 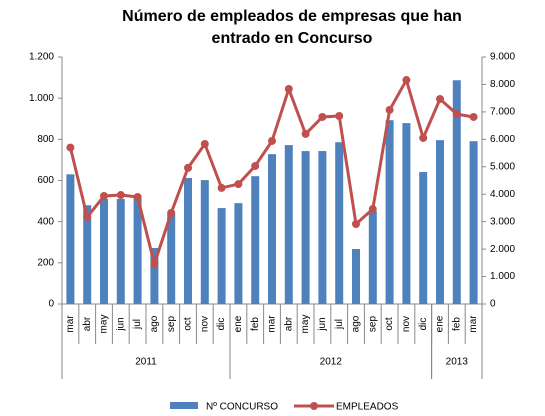 I want to click on y2-tick-label: 8.000, so click(x=502, y=84).